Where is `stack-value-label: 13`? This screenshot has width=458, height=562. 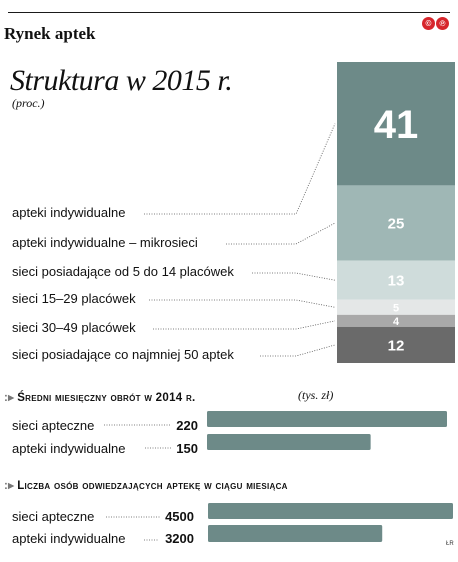 stack-value-label: 13 is located at coordinates (396, 281).